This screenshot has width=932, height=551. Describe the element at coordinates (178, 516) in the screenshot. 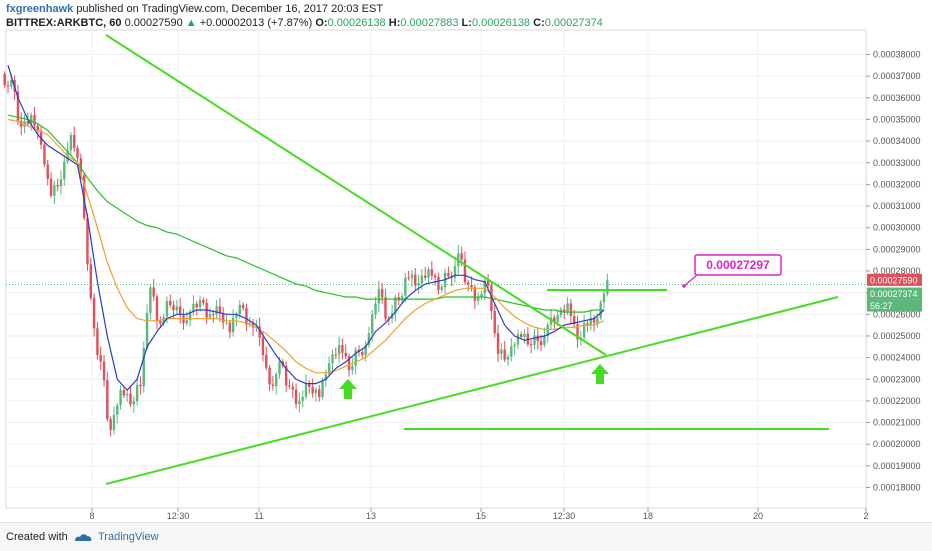

I see `x-tick-label: 12:30` at that location.